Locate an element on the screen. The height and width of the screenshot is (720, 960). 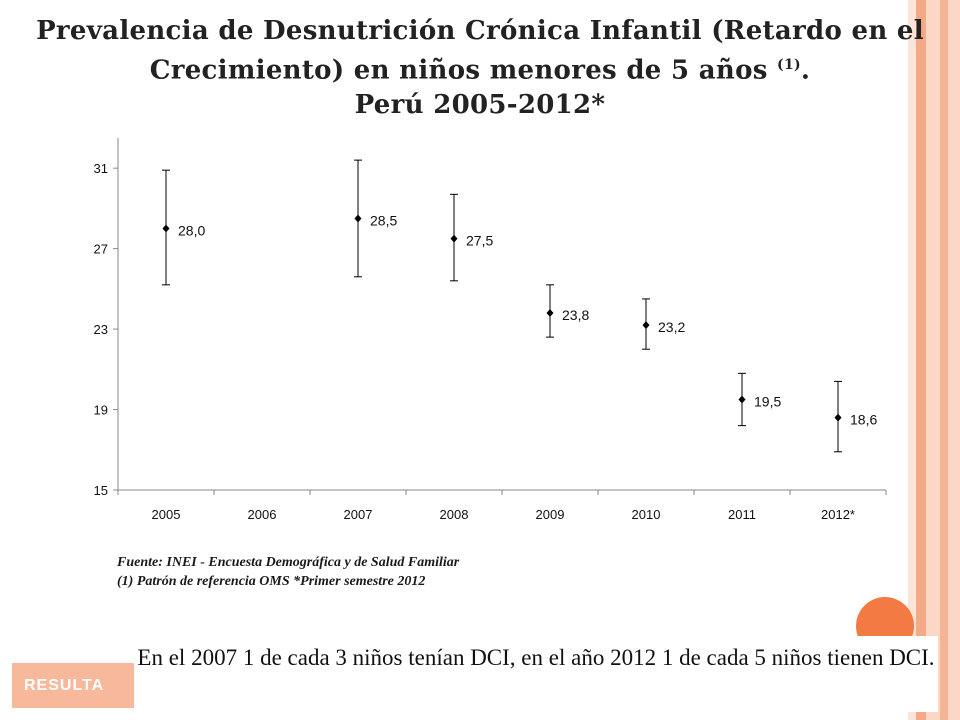
y-tick-label: 23 is located at coordinates (101, 329).